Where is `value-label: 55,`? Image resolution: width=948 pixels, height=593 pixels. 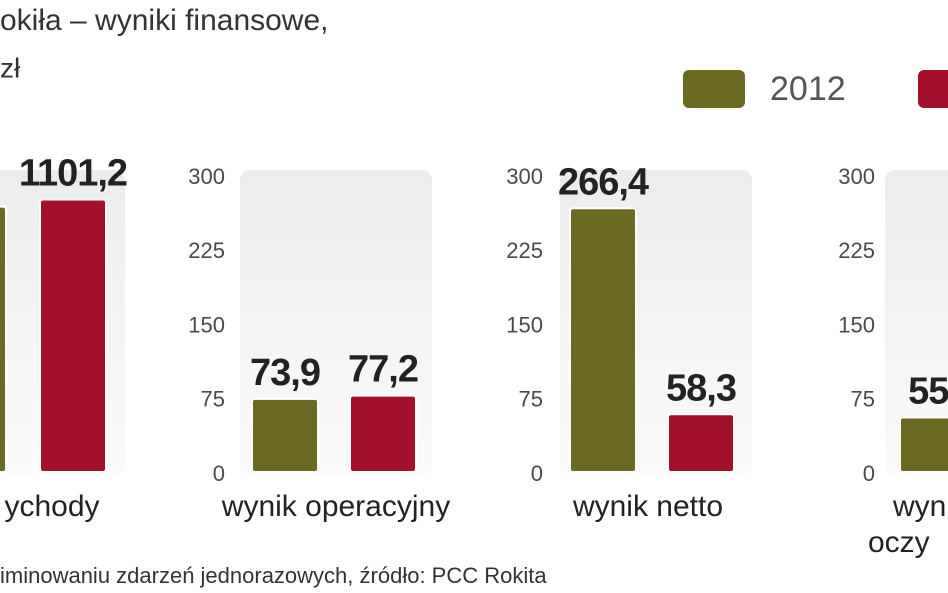
value-label: 55, is located at coordinates (928, 392).